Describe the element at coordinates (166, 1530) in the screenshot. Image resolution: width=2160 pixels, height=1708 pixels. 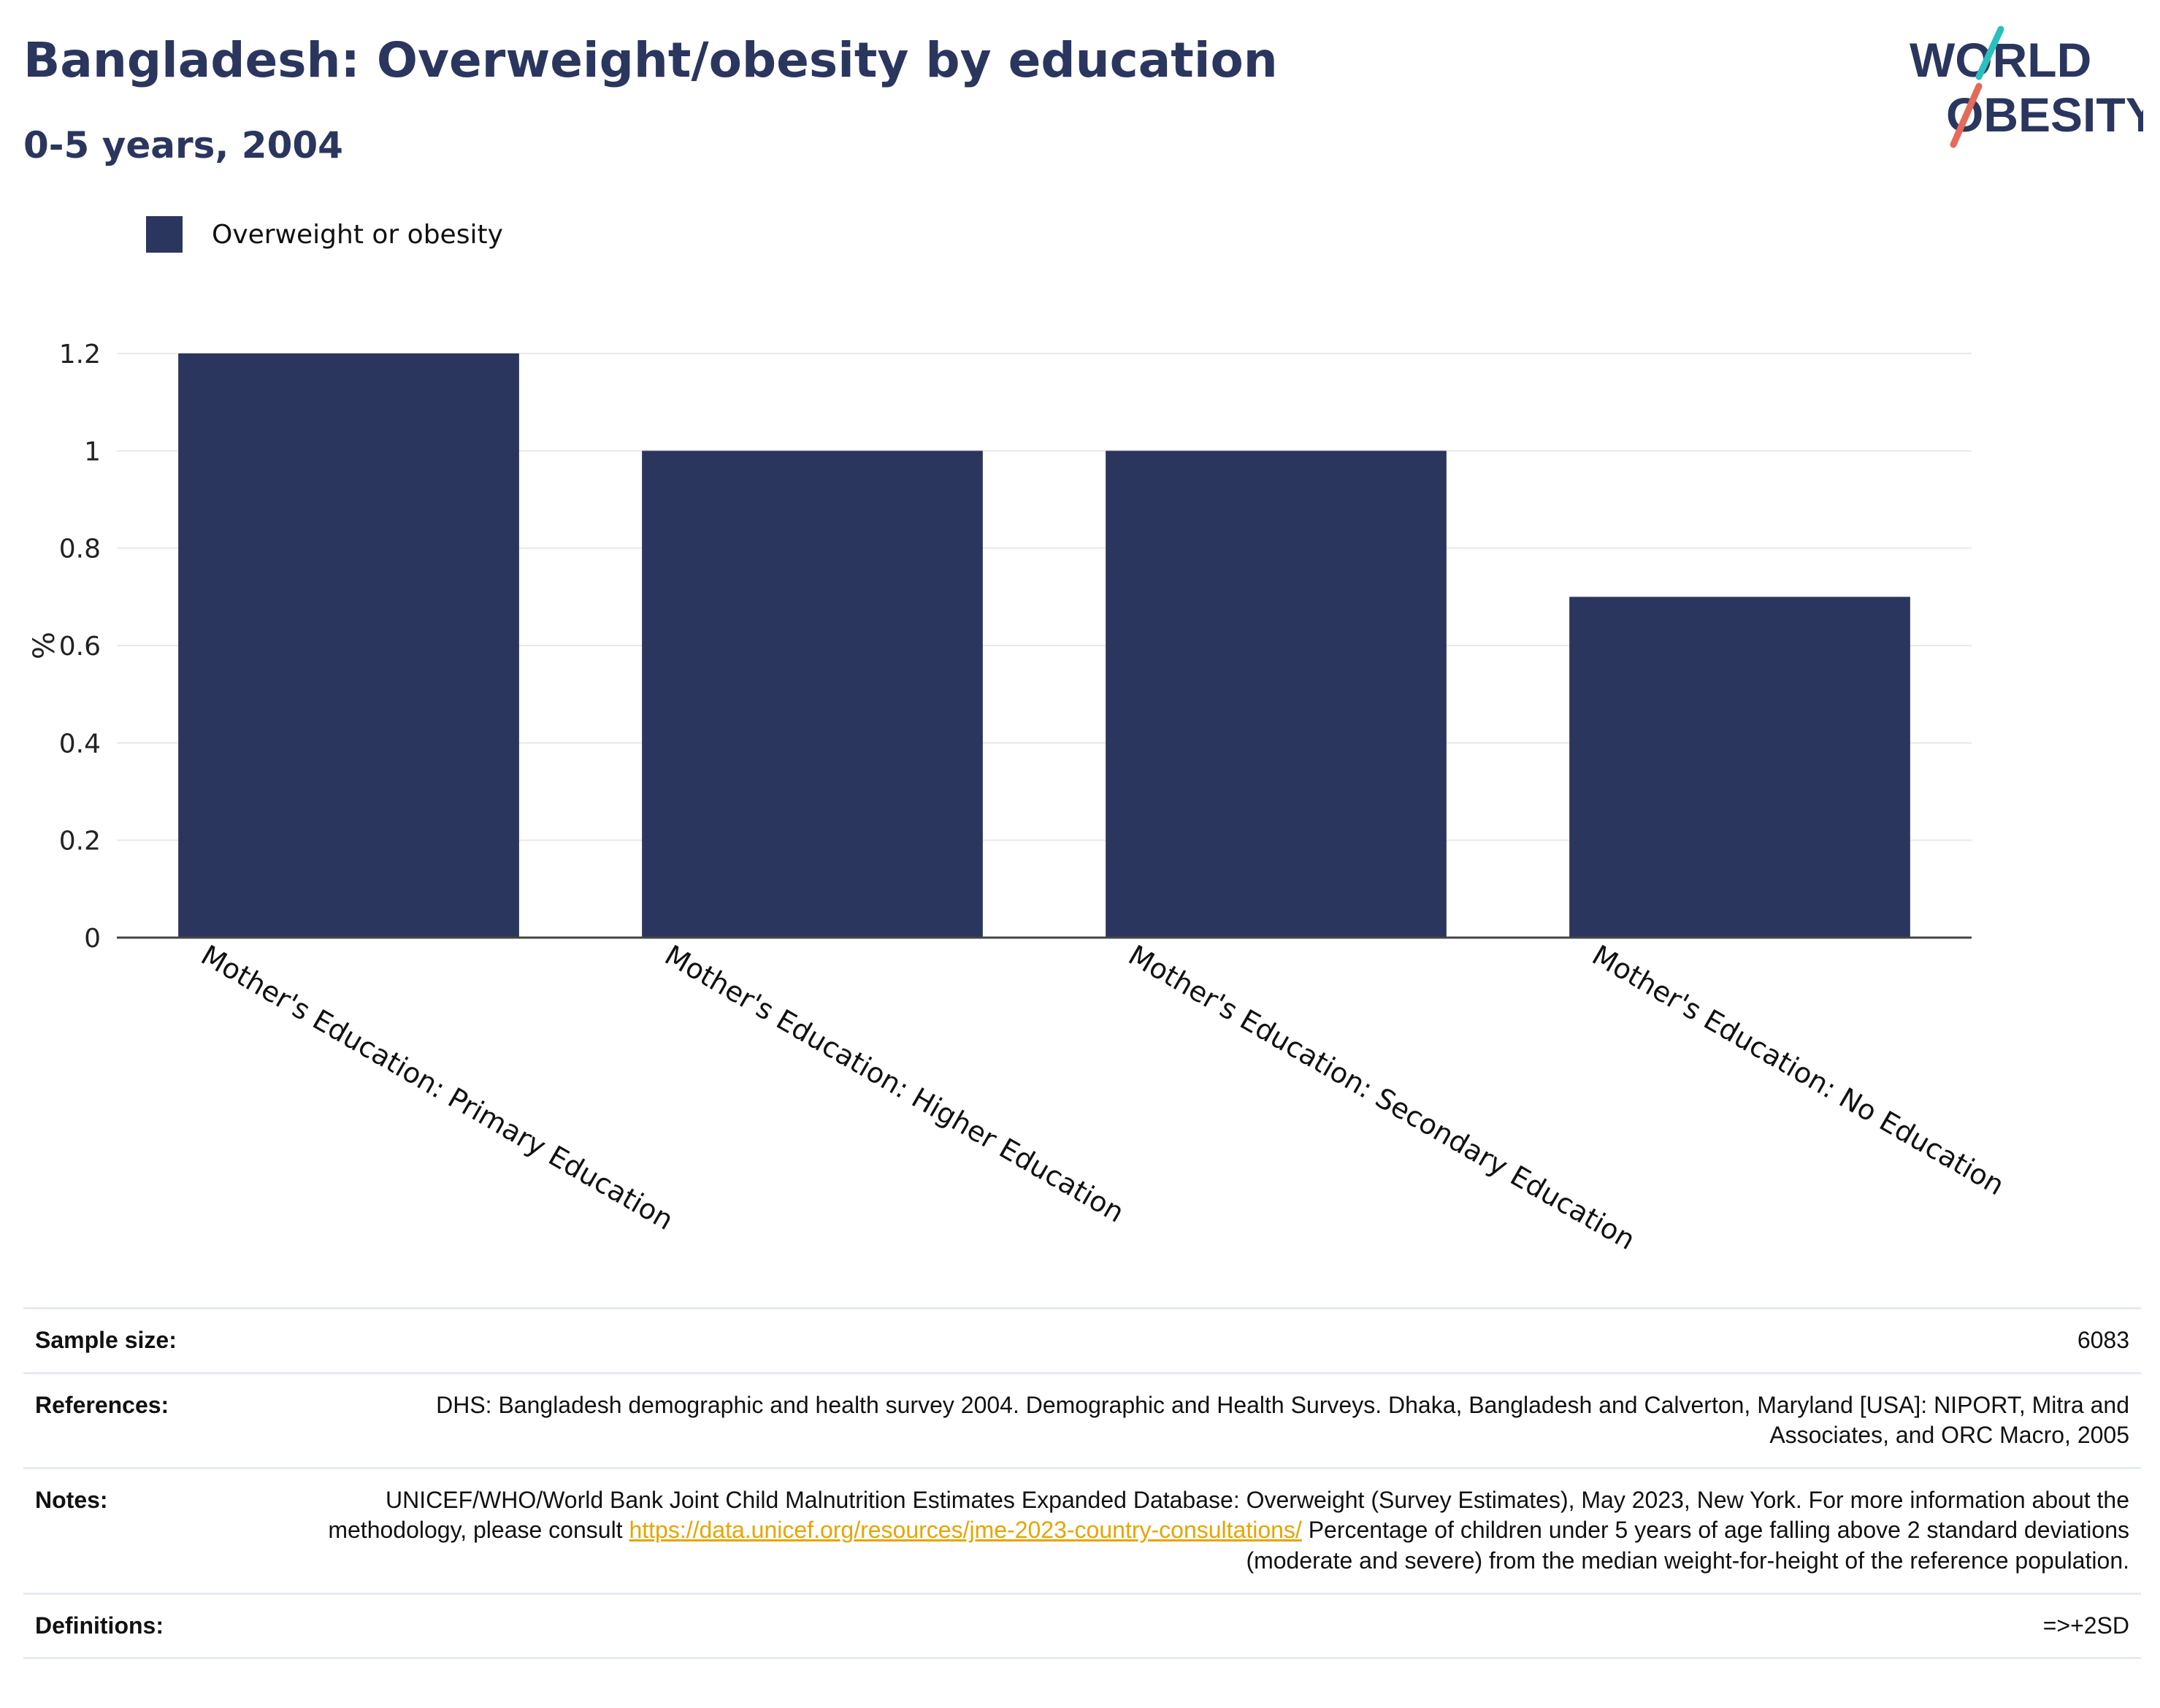
I see `notes-label: Notes:` at that location.